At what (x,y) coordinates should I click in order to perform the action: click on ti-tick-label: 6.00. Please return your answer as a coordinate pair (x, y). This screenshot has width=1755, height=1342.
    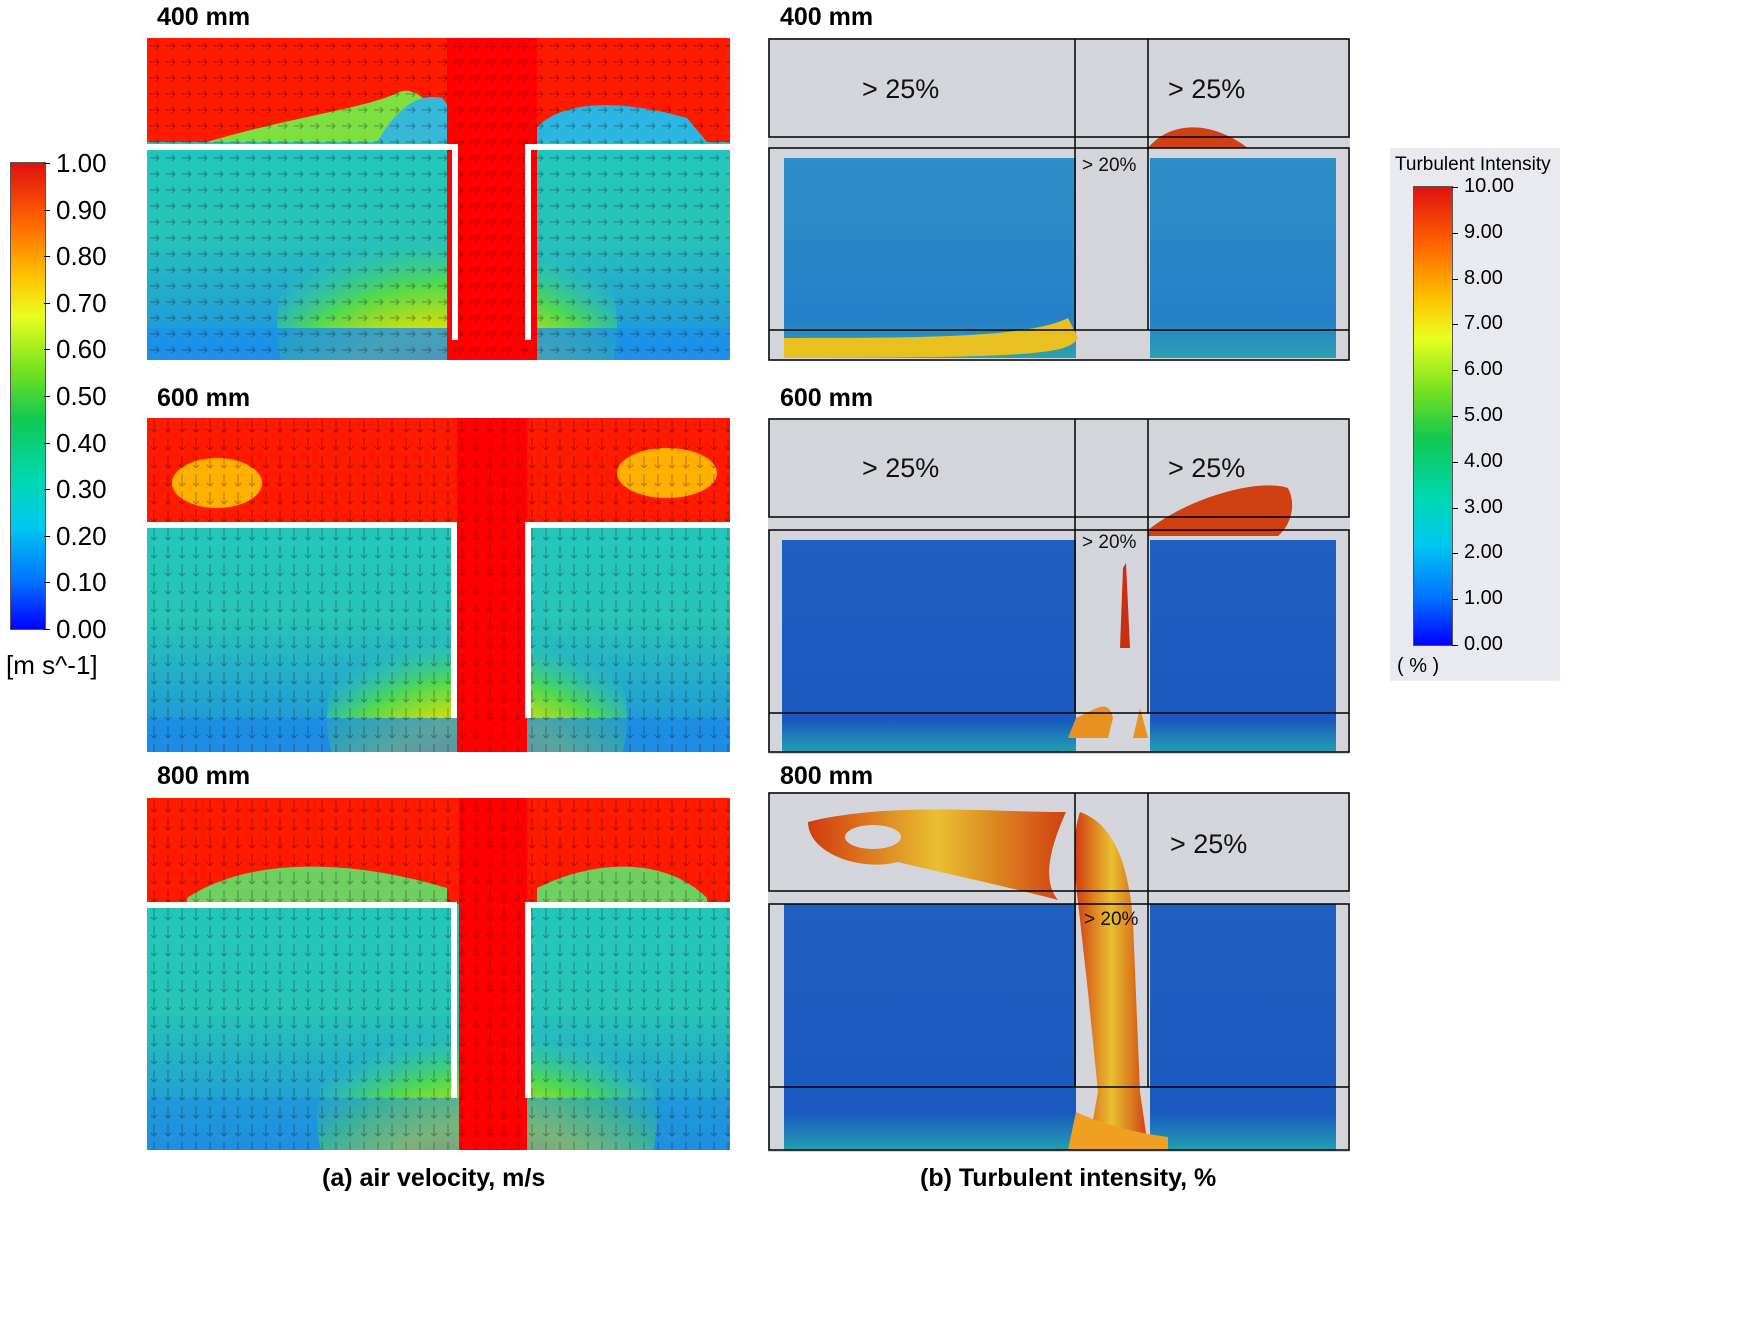
    Looking at the image, I should click on (1483, 369).